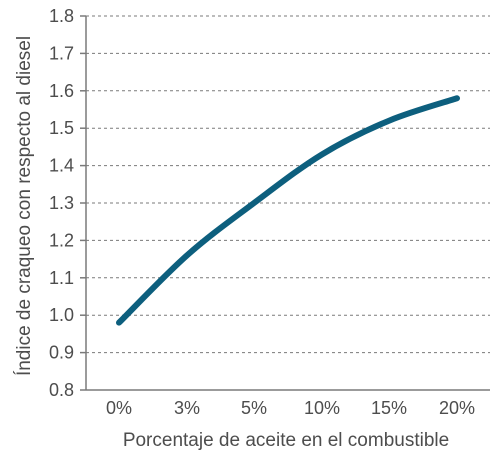 This screenshot has height=453, width=490. What do you see at coordinates (83, 203) in the screenshot?
I see `tick-marks` at bounding box center [83, 203].